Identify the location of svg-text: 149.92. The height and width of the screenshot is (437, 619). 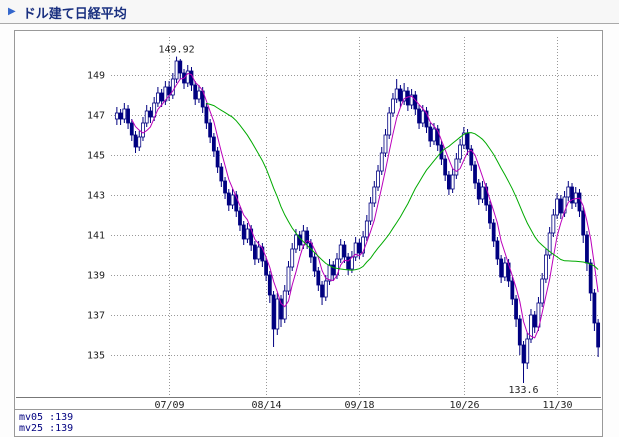
(176, 50).